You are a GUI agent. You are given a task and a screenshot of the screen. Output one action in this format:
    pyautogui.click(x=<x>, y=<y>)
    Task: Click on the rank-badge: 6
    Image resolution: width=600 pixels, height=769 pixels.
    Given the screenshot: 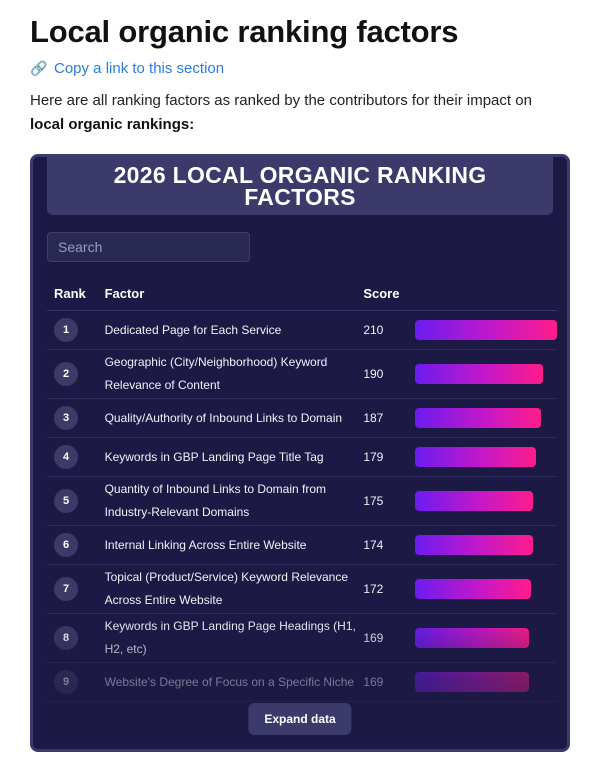 What is the action you would take?
    pyautogui.click(x=66, y=545)
    